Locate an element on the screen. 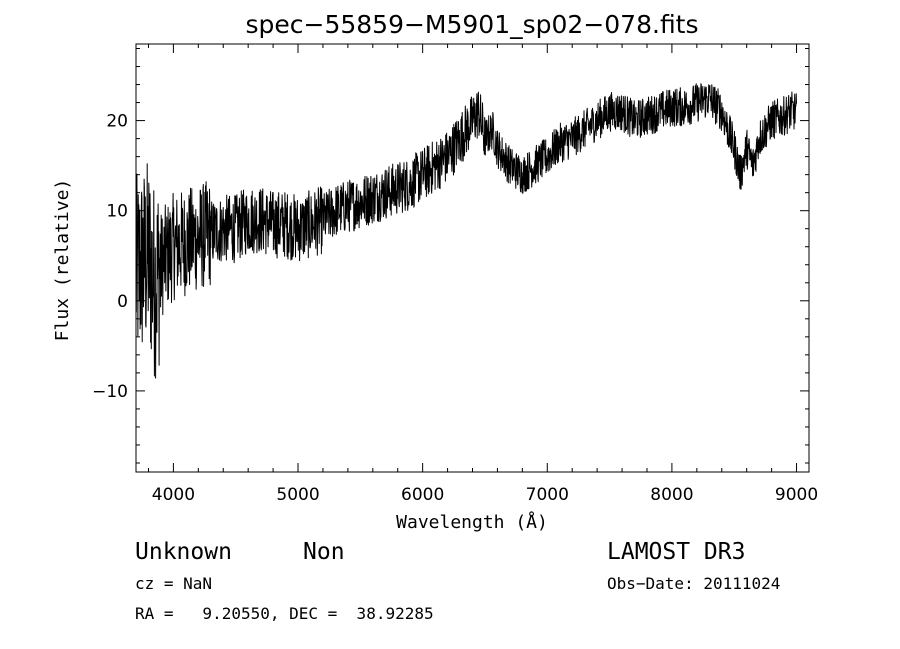  survey-label: LAMOST DR3 is located at coordinates (676, 552).